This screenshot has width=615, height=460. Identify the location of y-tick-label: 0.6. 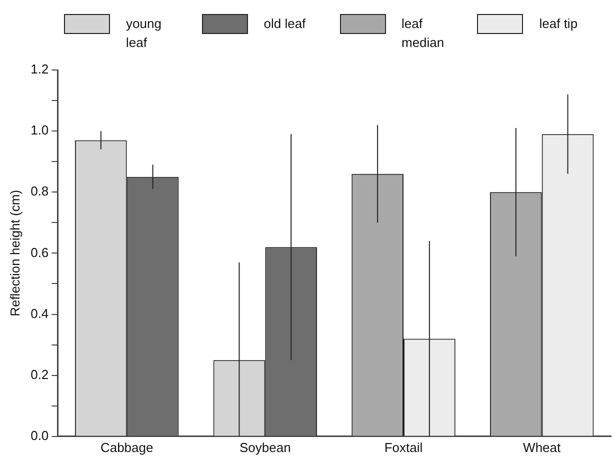
(39, 252).